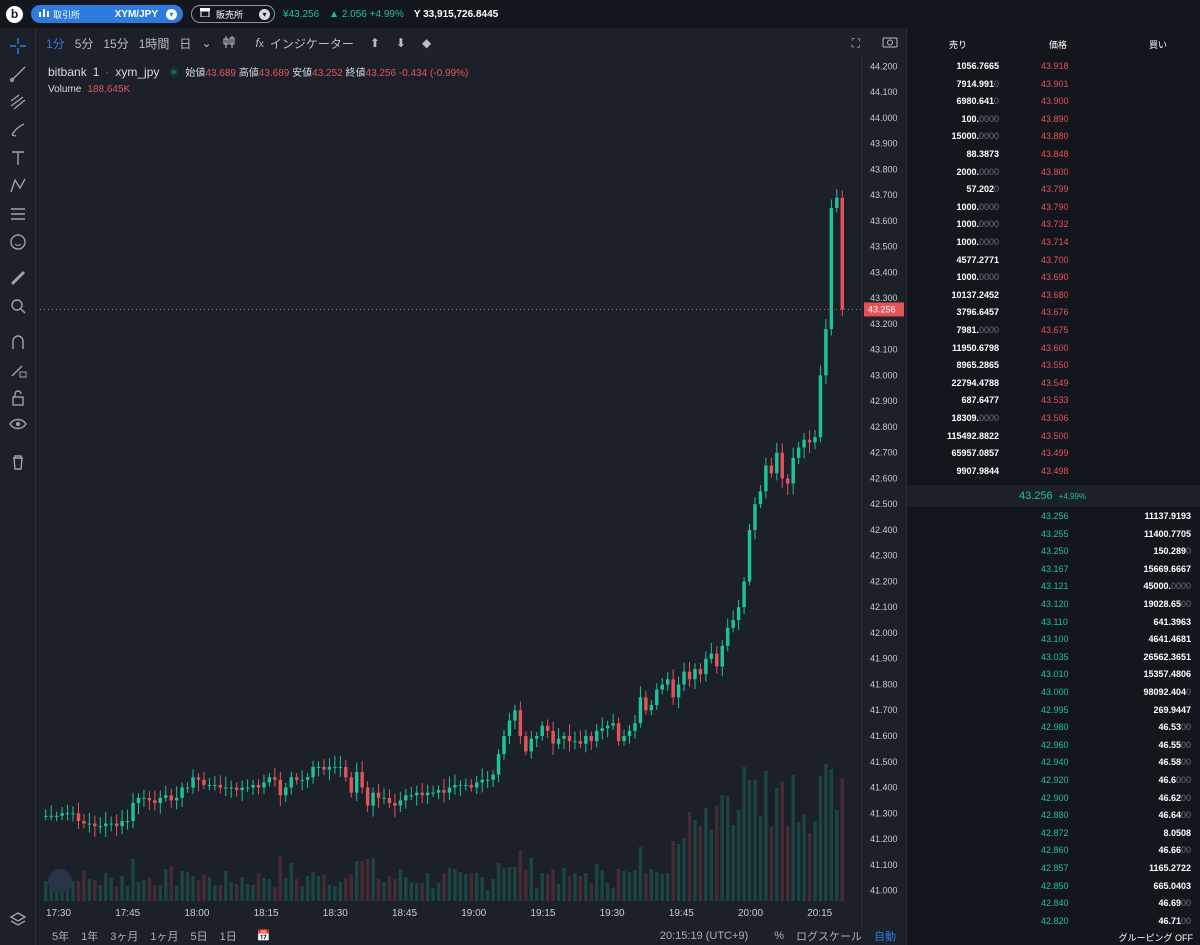 Image resolution: width=1200 pixels, height=945 pixels. What do you see at coordinates (1053, 349) in the screenshot?
I see `ask-row: 11950.6798 43.600` at bounding box center [1053, 349].